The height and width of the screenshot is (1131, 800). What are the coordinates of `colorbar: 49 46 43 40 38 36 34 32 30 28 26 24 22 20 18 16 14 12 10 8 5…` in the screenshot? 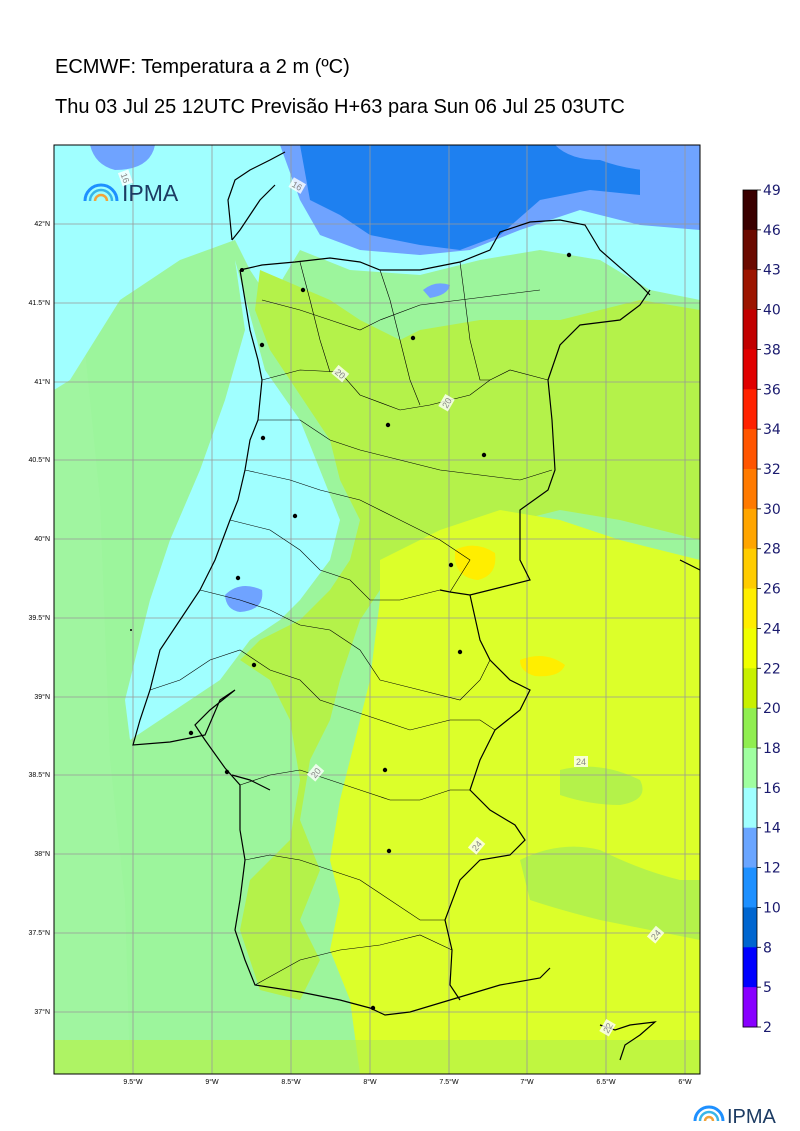 It's located at (761, 609).